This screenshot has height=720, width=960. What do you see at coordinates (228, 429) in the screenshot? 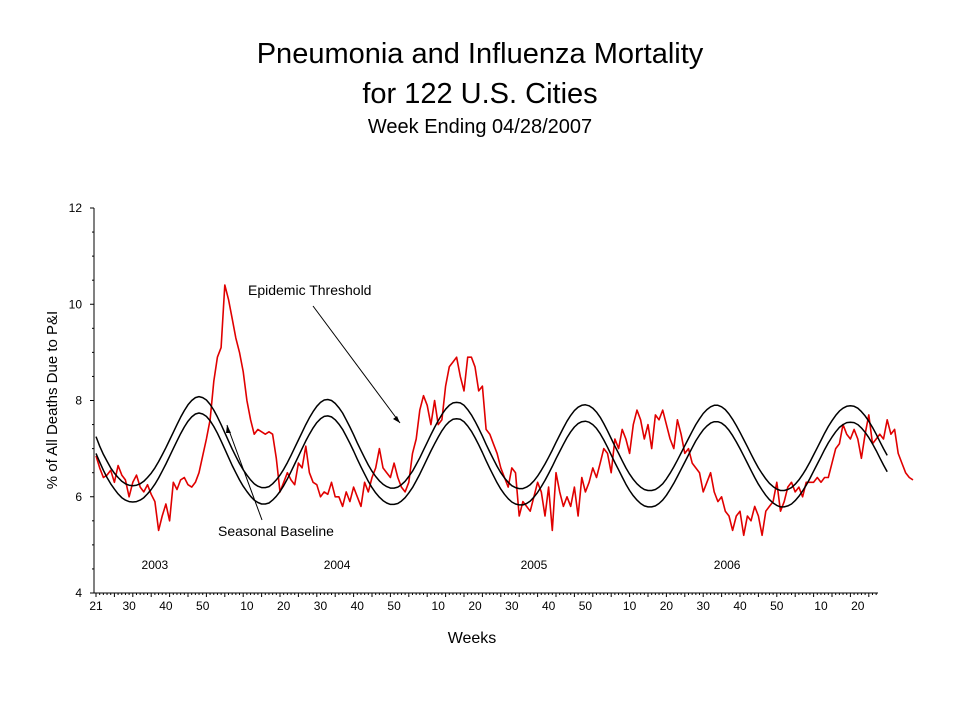
I see `seasonal-baseline-arrowhead` at bounding box center [228, 429].